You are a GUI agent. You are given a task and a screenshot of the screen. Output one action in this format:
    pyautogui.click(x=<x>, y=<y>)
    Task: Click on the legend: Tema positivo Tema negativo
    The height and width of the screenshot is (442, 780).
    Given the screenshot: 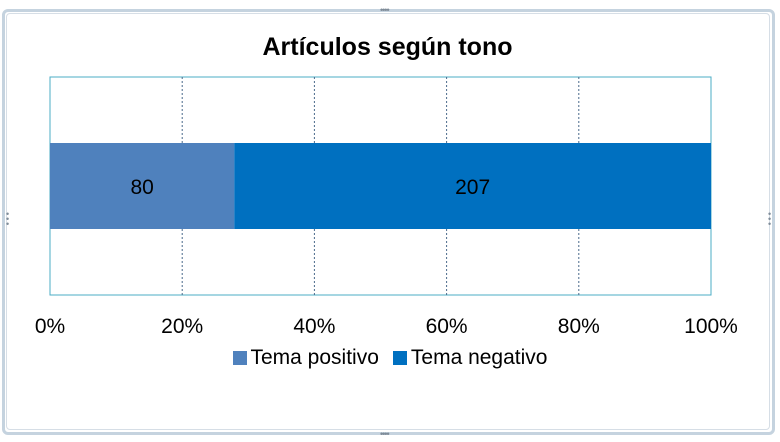 What is the action you would take?
    pyautogui.click(x=390, y=358)
    